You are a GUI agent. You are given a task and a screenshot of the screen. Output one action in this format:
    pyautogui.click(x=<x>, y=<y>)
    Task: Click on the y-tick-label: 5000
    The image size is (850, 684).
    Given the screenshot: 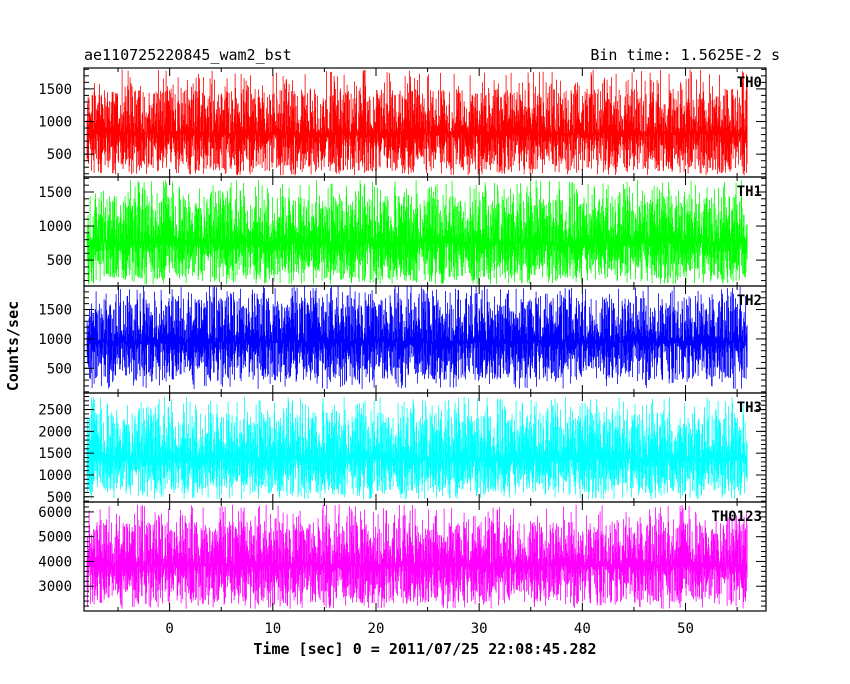 What is the action you would take?
    pyautogui.click(x=55, y=538)
    